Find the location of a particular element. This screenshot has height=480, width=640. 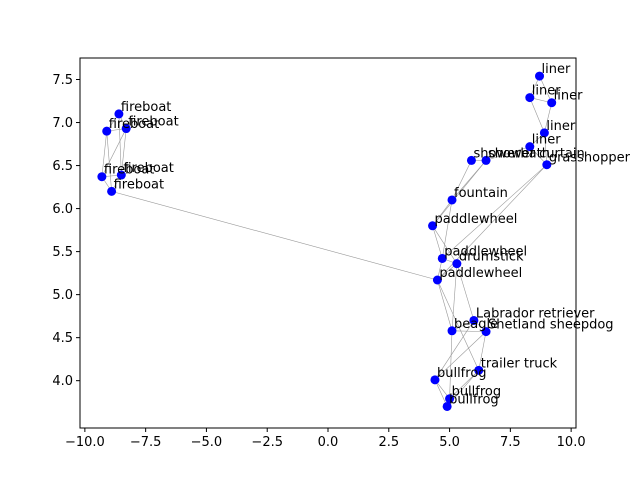

point-label: showerbath is located at coordinates (511, 153).